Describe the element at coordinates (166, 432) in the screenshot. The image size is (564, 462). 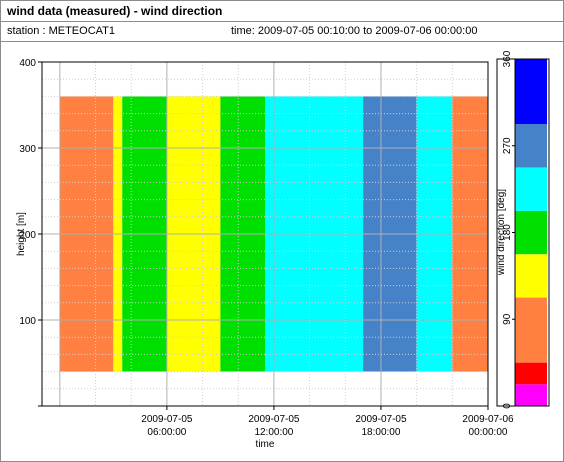
I see `x-tick-label: 06:00:00` at that location.